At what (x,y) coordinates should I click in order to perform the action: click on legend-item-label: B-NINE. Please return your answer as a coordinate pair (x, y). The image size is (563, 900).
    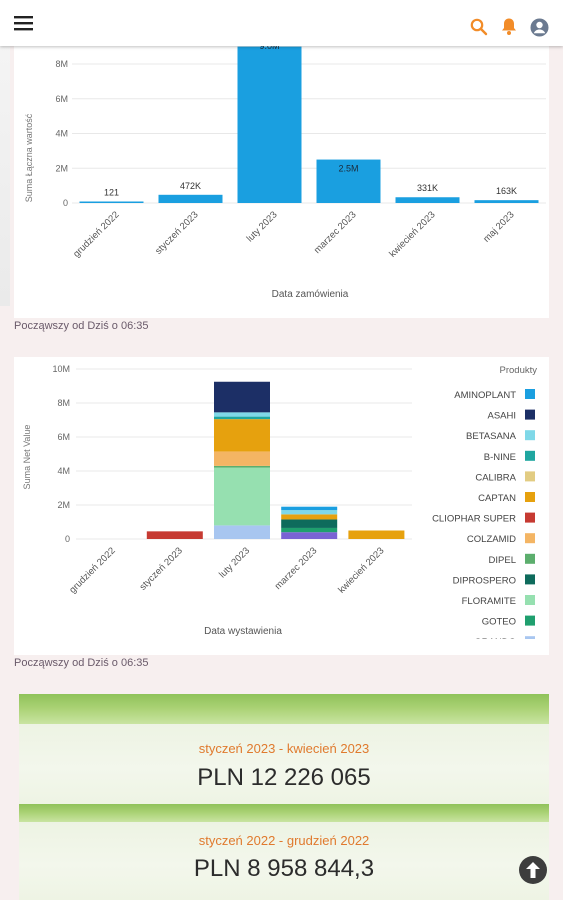
    Looking at the image, I should click on (500, 457).